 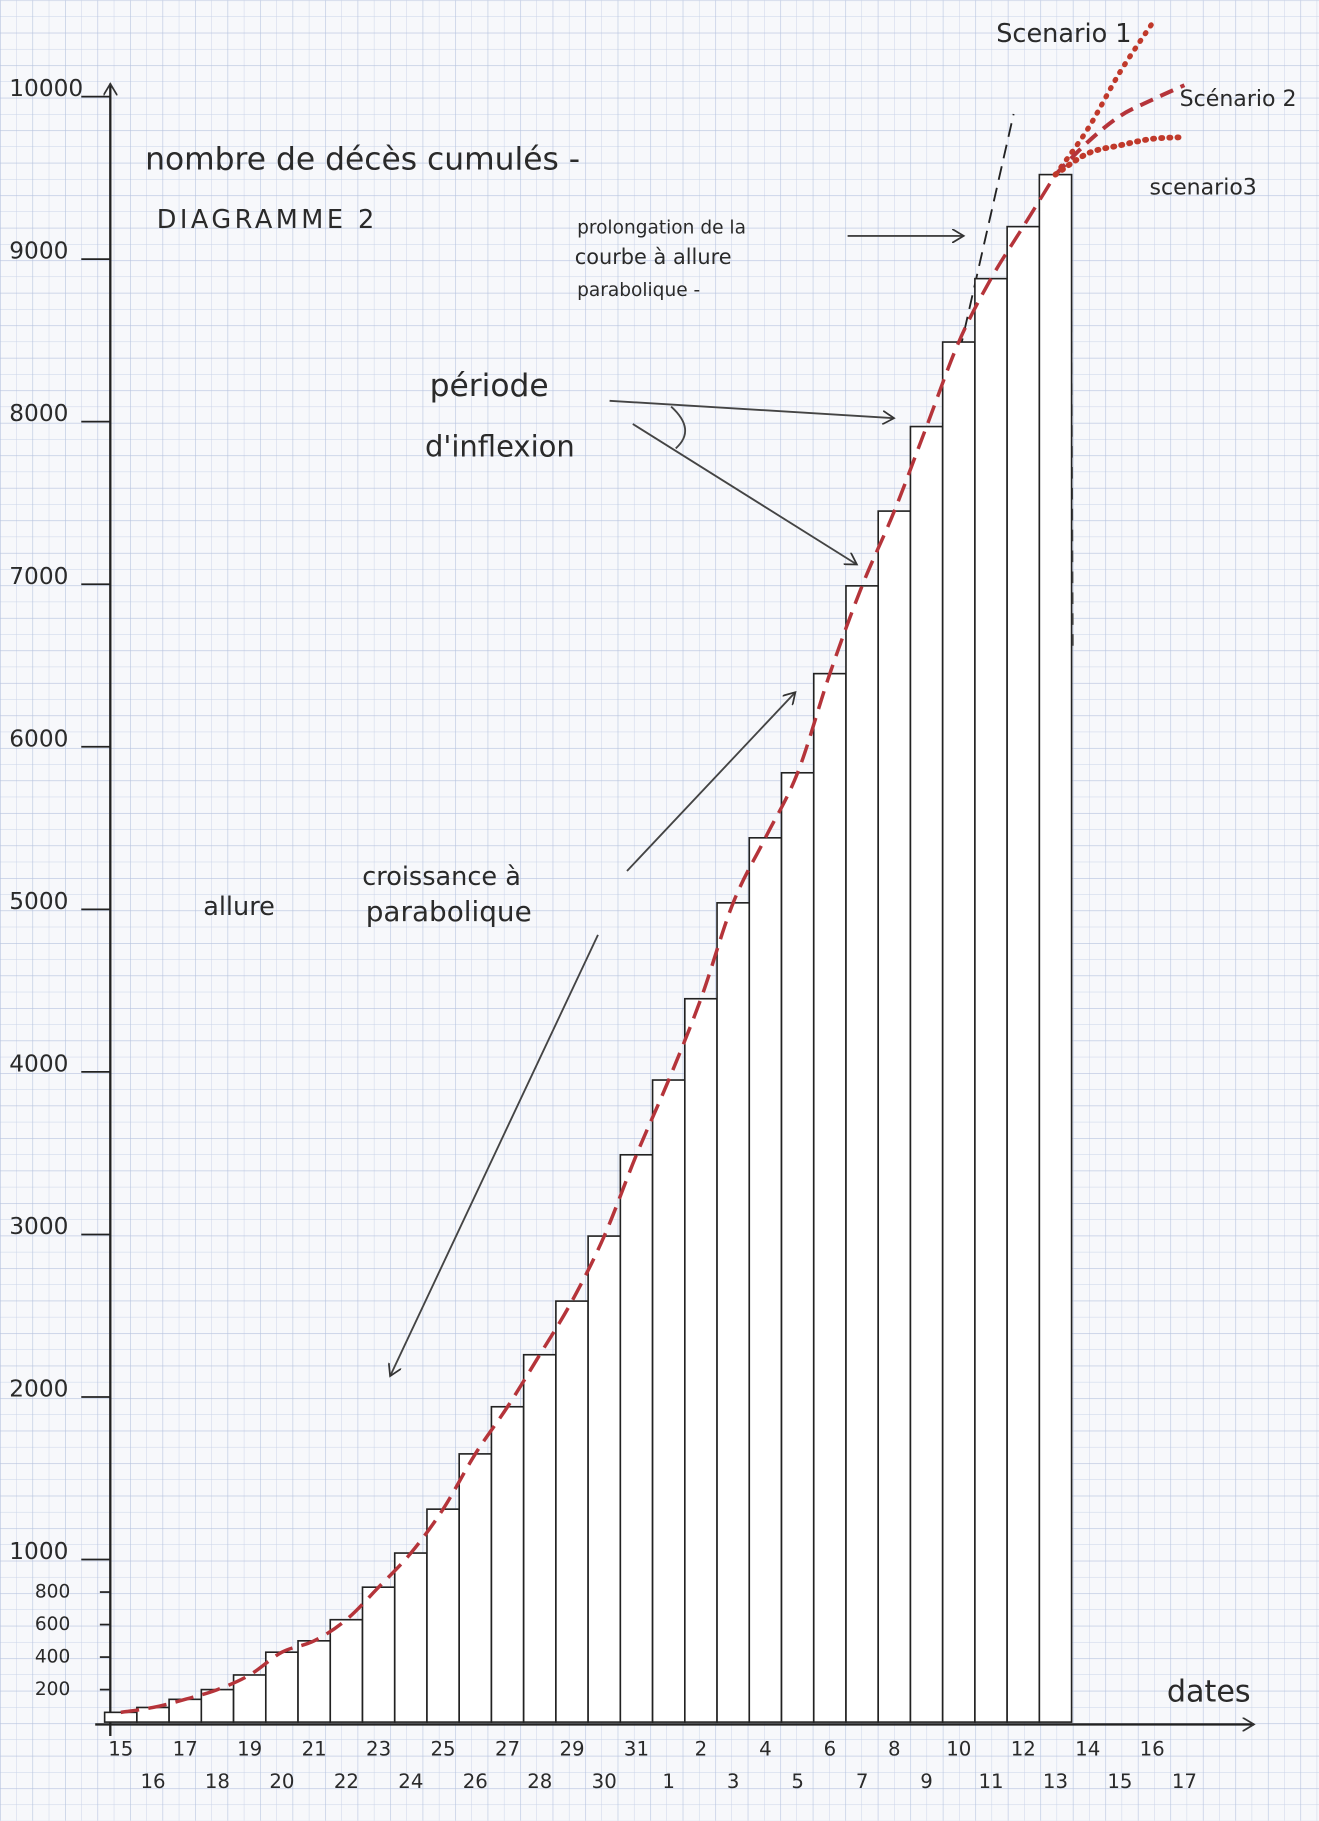 I want to click on y-tick-label: 800, so click(x=52, y=1592).